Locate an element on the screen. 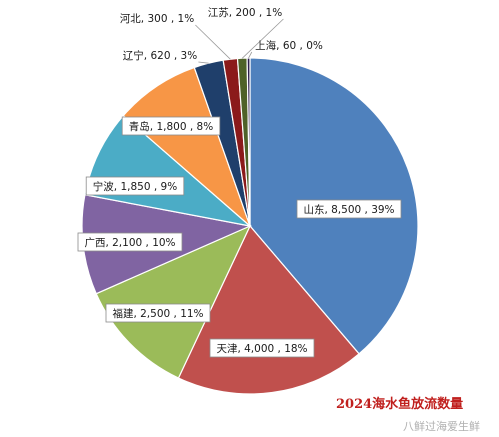 The height and width of the screenshot is (437, 499). slice-label-9: 江苏, 200 , 1% is located at coordinates (245, 12).